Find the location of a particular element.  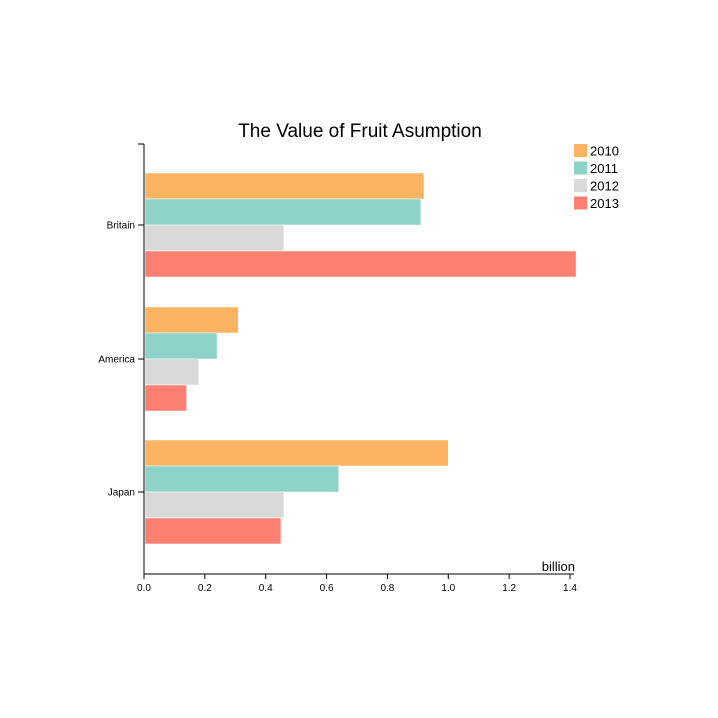

legend-label-2013: 2013 is located at coordinates (604, 203).